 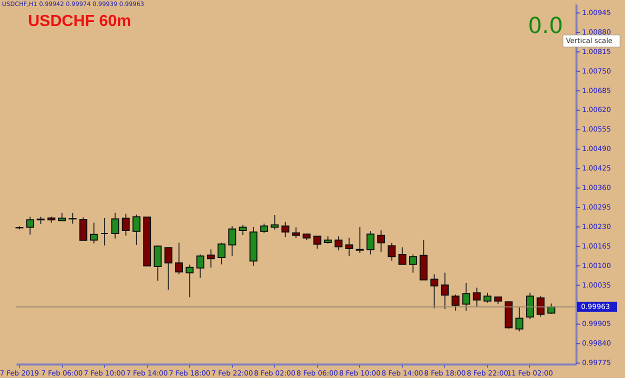 What do you see at coordinates (545, 26) in the screenshot?
I see `annotation: 0.0` at bounding box center [545, 26].